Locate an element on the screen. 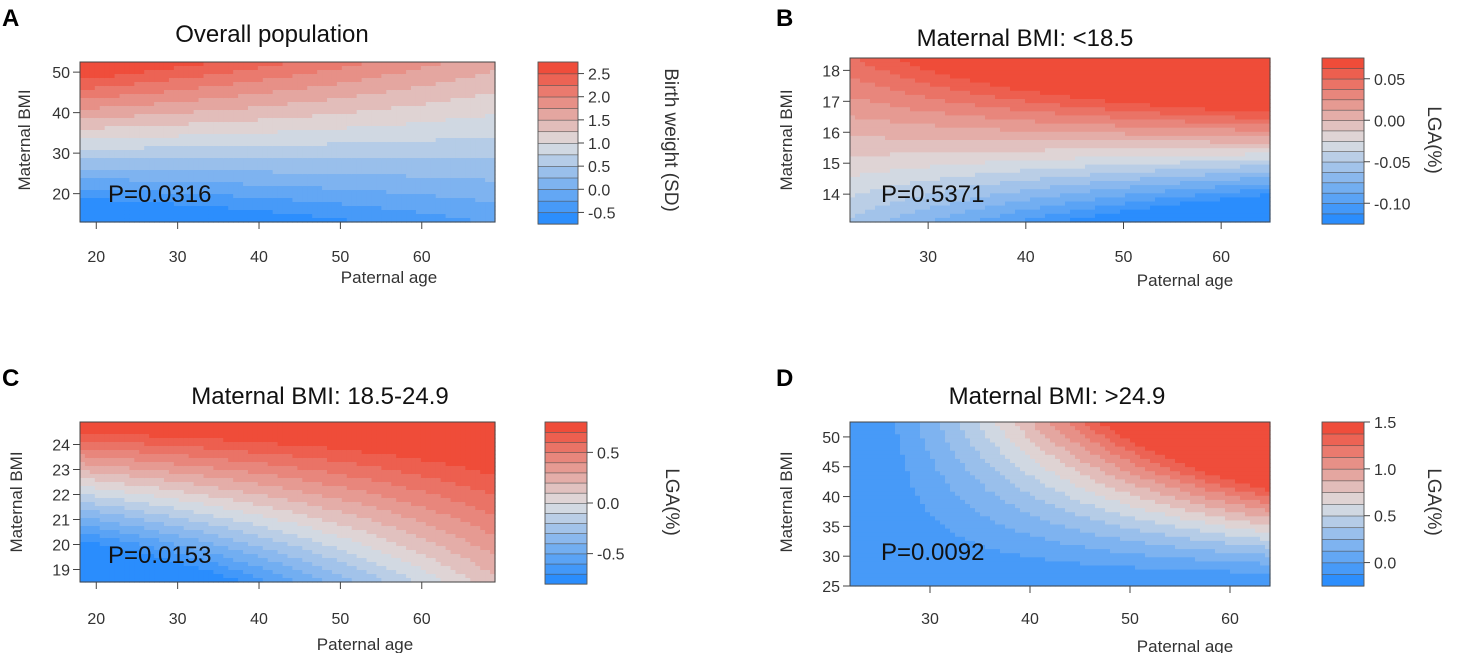  legend-colorbar is located at coordinates (558, 143).